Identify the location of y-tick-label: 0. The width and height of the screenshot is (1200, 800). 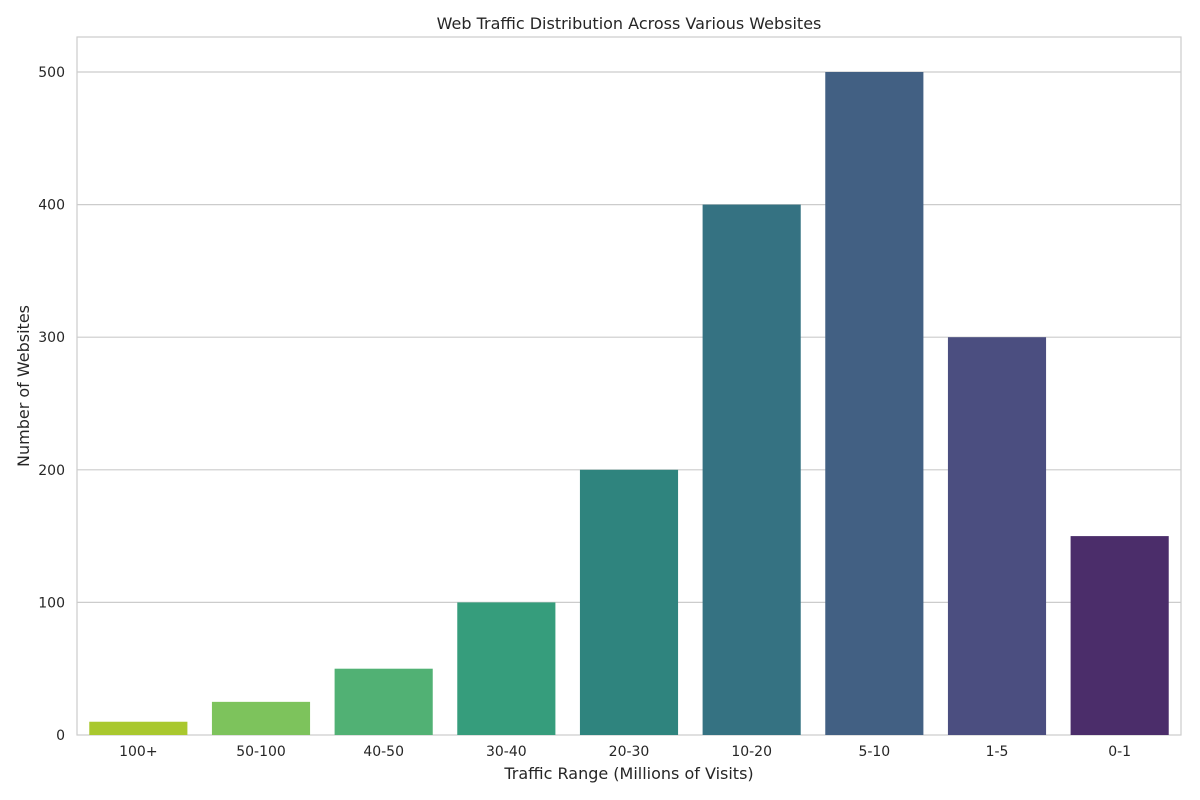
(60, 736).